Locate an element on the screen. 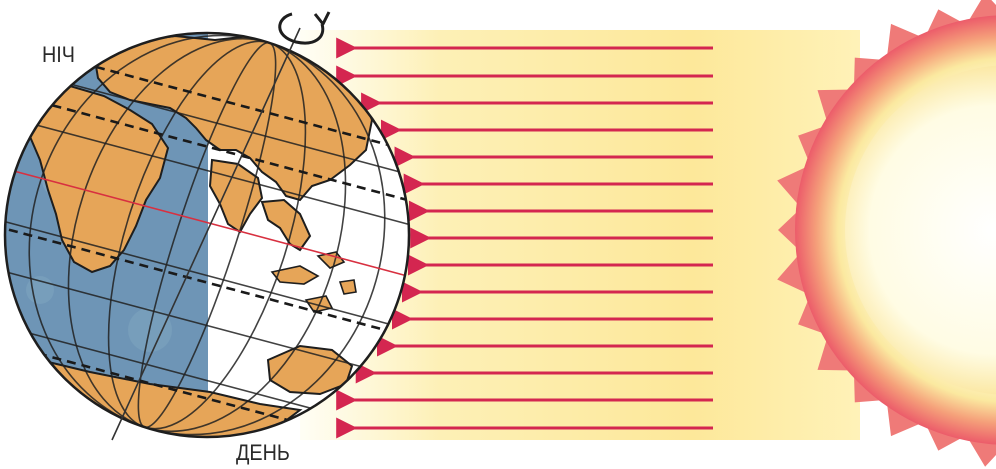 This screenshot has height=469, width=996. land-south-asia is located at coordinates (236, 196).